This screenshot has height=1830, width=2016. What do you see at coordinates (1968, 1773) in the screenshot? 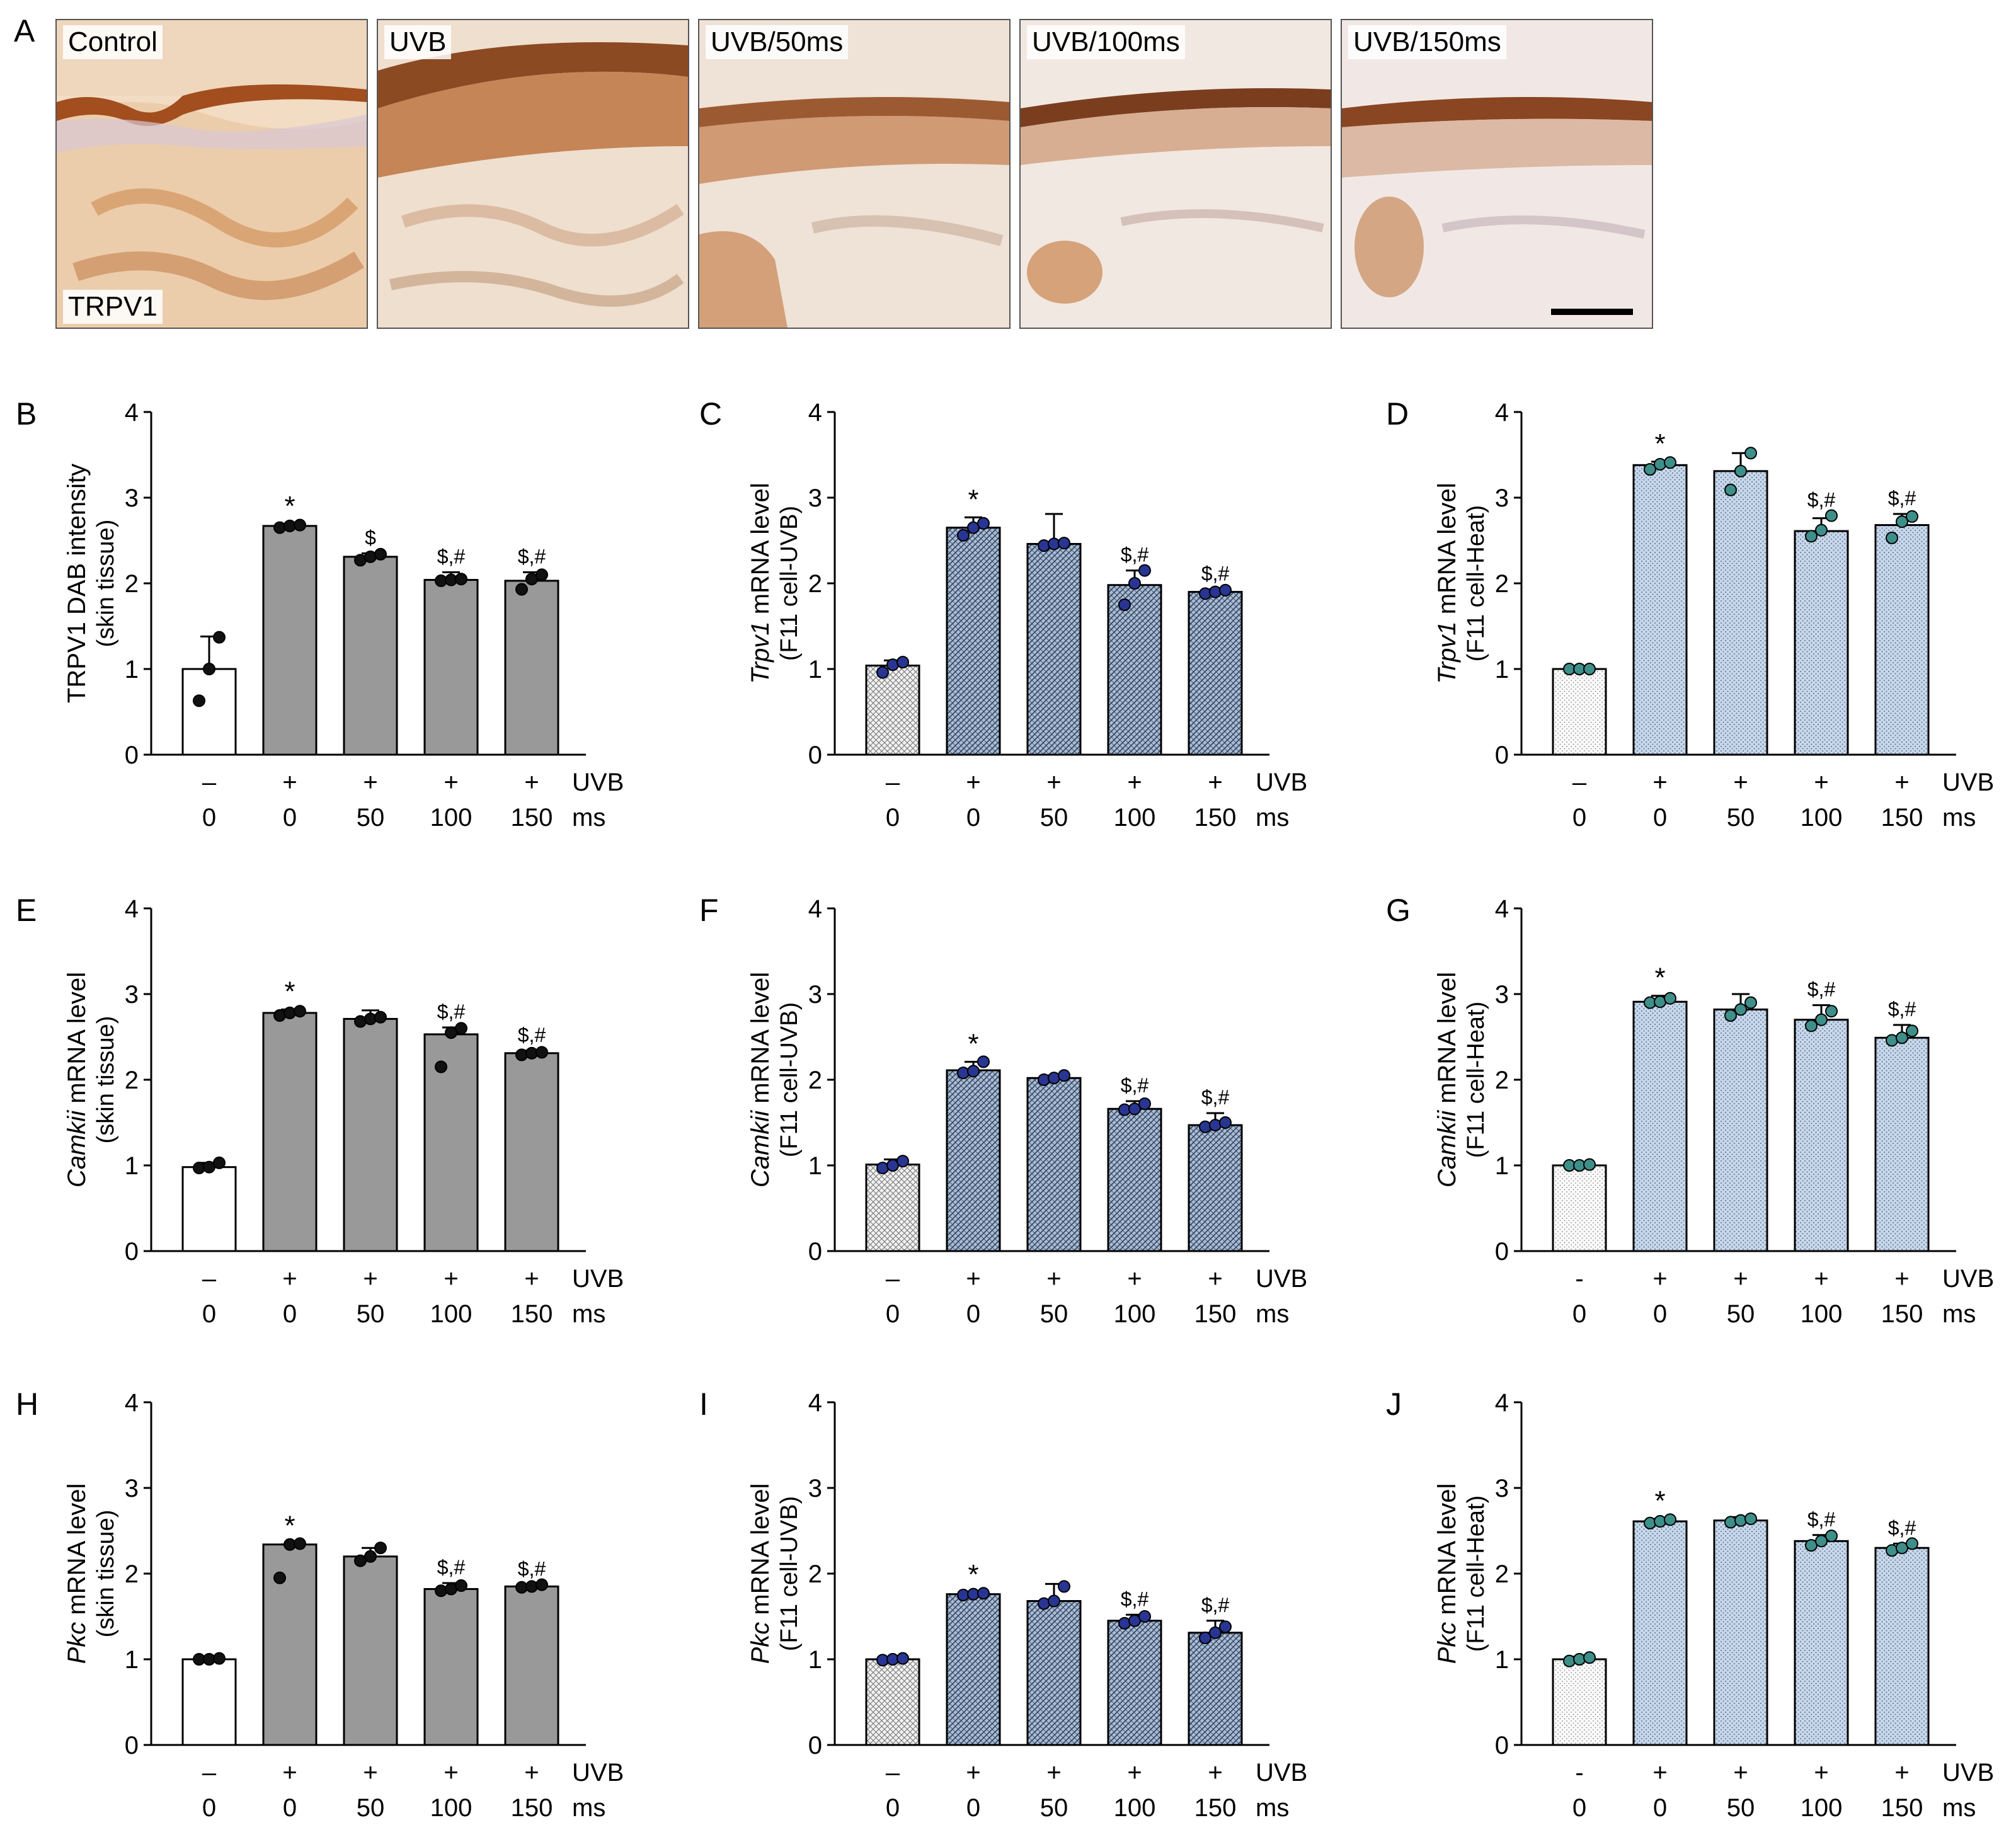
I see `uvb-row-title: UVB` at bounding box center [1968, 1773].